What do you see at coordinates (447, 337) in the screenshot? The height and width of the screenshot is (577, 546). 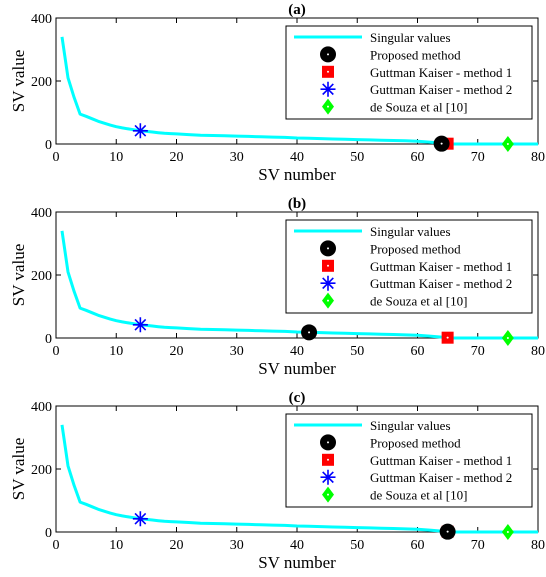 I see `marker-guttman-kaiser-method-1-dot` at bounding box center [447, 337].